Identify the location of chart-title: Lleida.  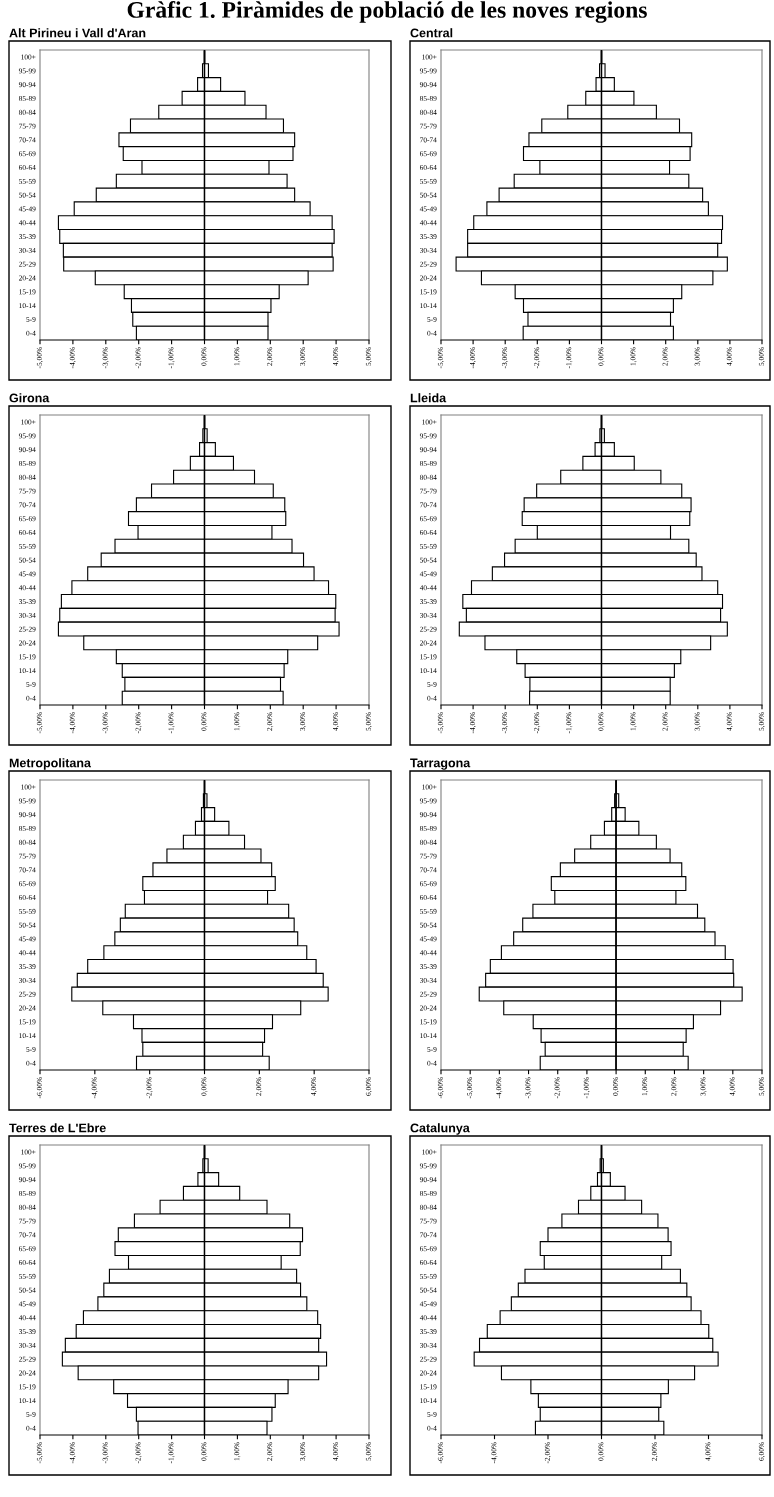
(428, 398).